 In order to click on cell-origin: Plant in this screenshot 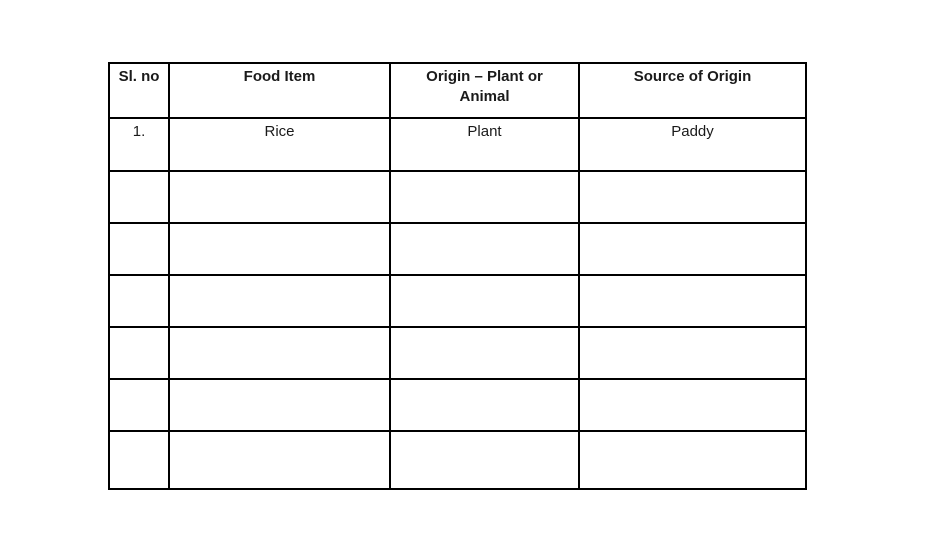, I will do `click(484, 144)`.